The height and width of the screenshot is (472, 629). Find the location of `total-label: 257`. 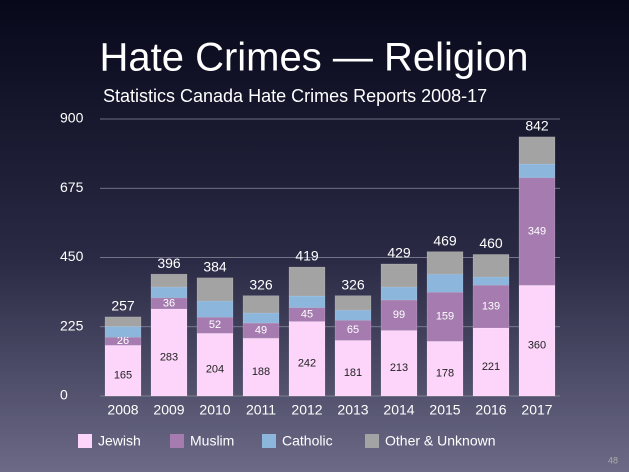

total-label: 257 is located at coordinates (123, 306).